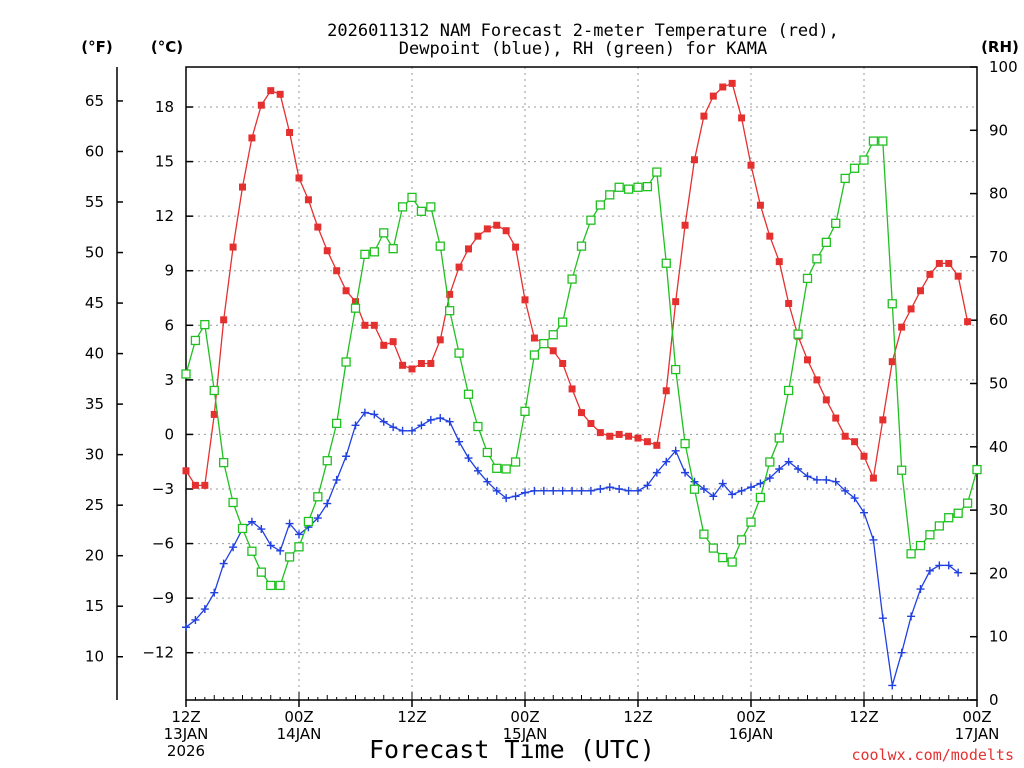  Describe the element at coordinates (751, 734) in the screenshot. I see `x-tick-label: 16JAN` at that location.